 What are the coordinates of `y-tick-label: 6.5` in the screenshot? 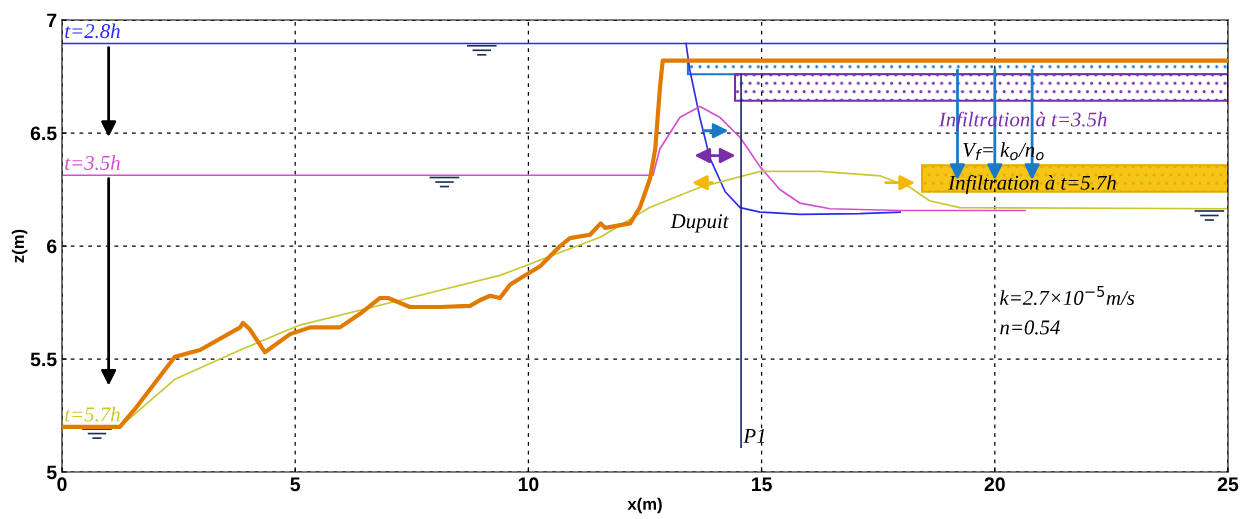 It's located at (43, 133).